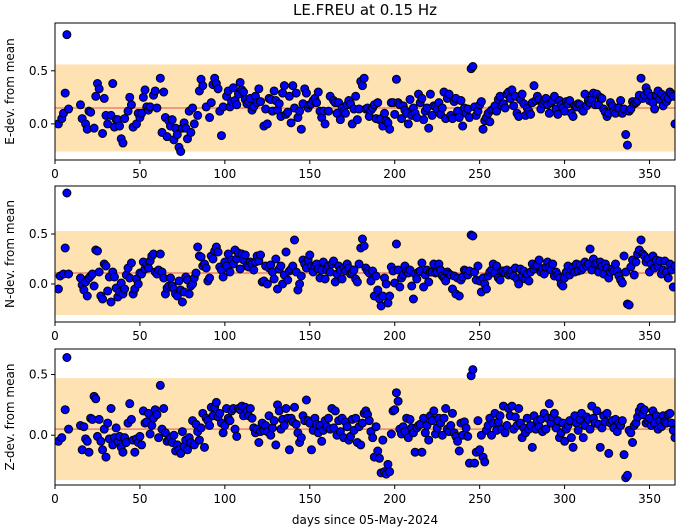 This screenshot has height=531, width=680. What do you see at coordinates (309, 174) in the screenshot?
I see `x-tick-label: 150` at bounding box center [309, 174].